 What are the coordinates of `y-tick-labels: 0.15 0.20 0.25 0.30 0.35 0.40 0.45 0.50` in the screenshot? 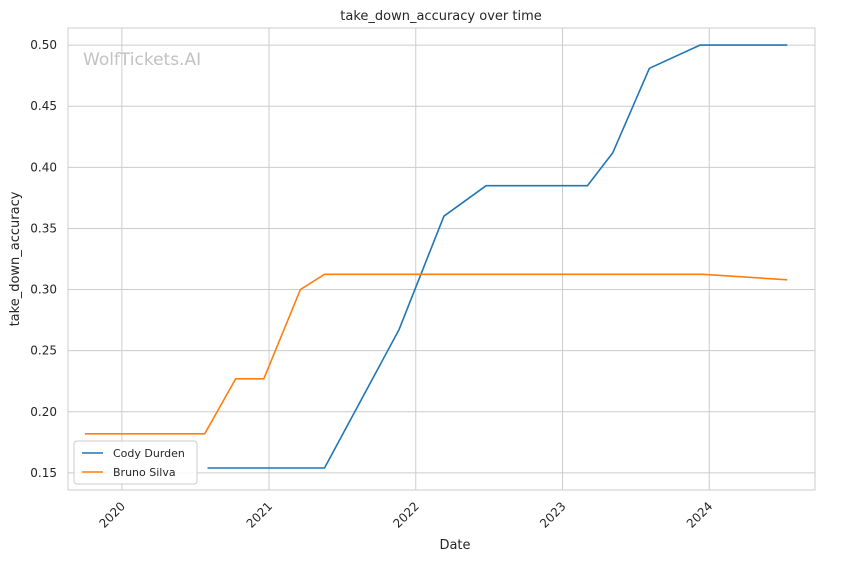 It's located at (43, 259).